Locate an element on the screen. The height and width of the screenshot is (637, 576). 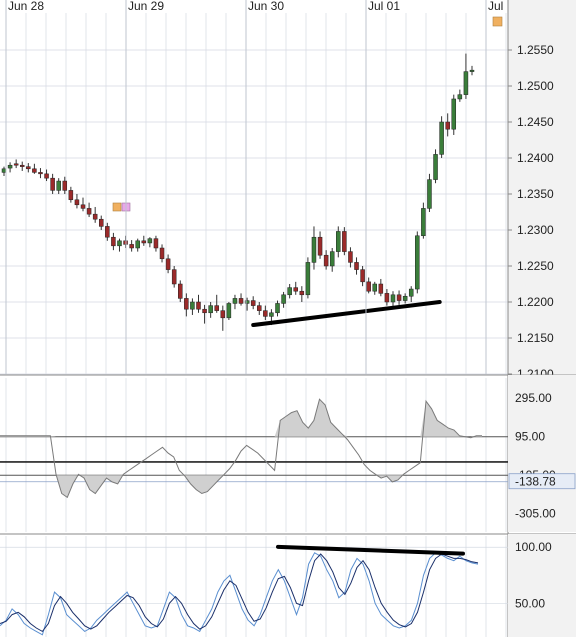
stoch-d-line is located at coordinates (239, 593).